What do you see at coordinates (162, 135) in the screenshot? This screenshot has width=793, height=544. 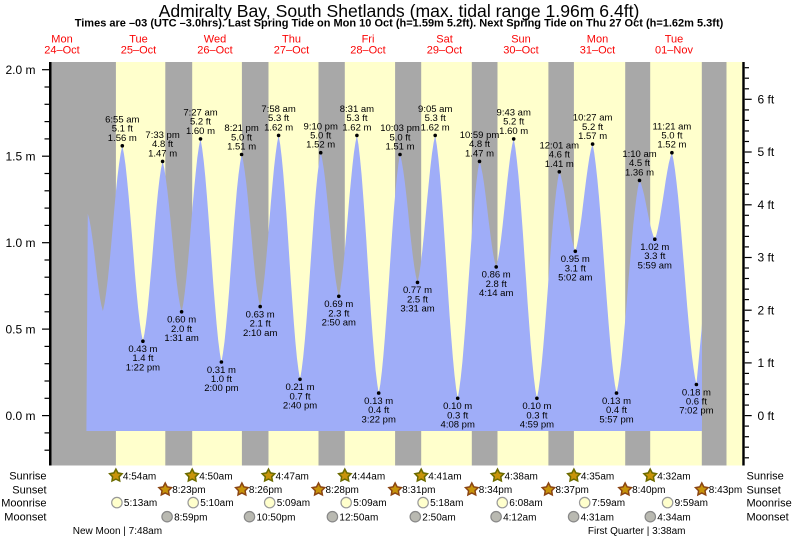 I see `svg-text: 7:33 pm` at bounding box center [162, 135].